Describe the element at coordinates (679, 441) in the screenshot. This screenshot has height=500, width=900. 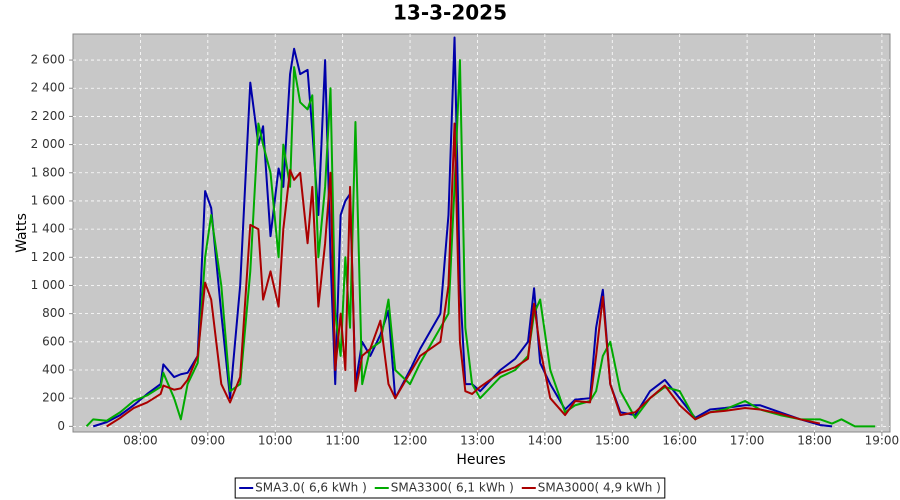
I see `x-tick-label: 16:00` at that location.